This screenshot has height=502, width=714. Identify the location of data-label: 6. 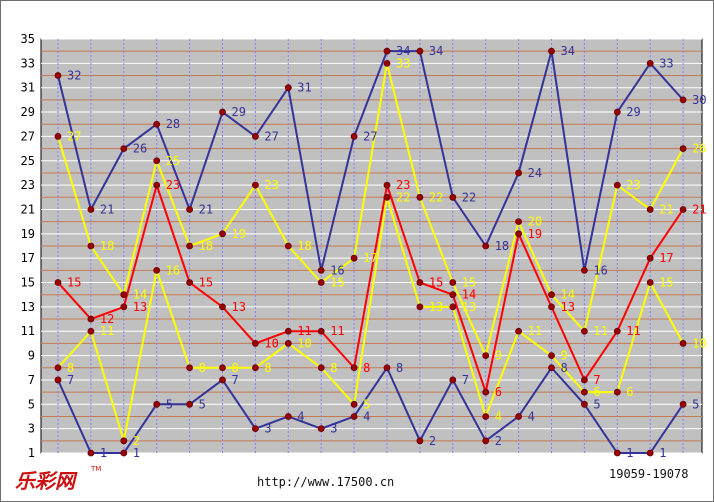
(596, 392).